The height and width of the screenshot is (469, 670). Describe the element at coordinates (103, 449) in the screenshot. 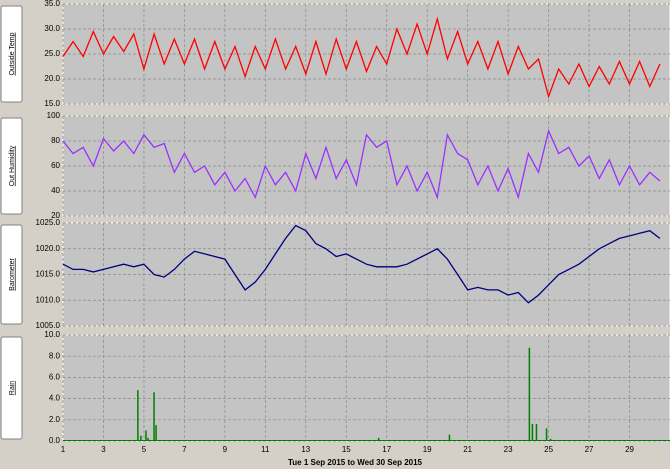

I see `x-tick-label: 3` at that location.